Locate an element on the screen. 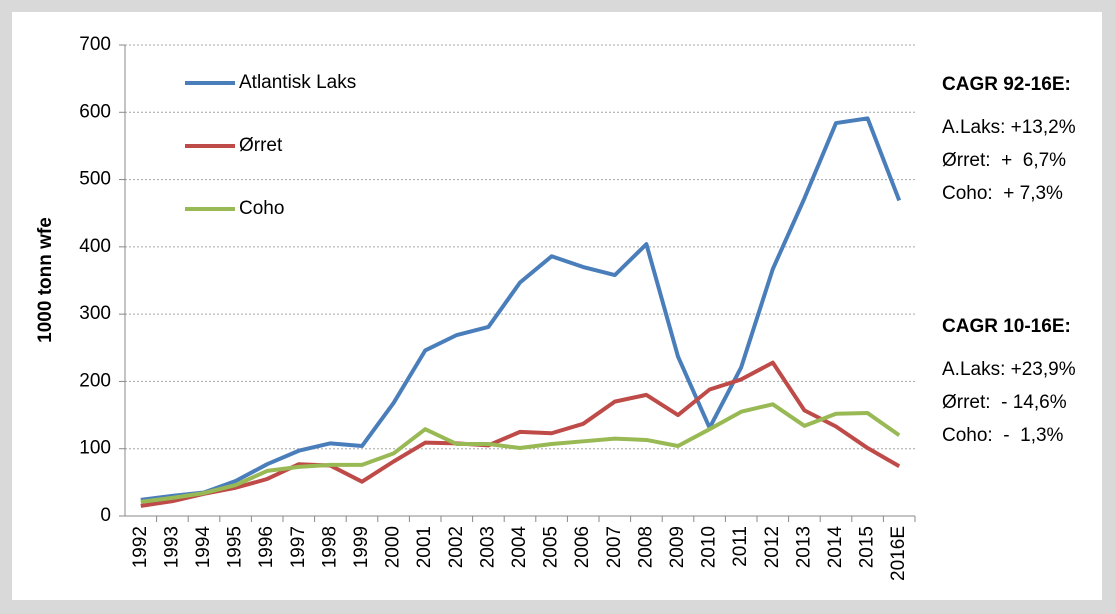 The width and height of the screenshot is (1116, 614). x-tick-label: 1995 is located at coordinates (235, 547).